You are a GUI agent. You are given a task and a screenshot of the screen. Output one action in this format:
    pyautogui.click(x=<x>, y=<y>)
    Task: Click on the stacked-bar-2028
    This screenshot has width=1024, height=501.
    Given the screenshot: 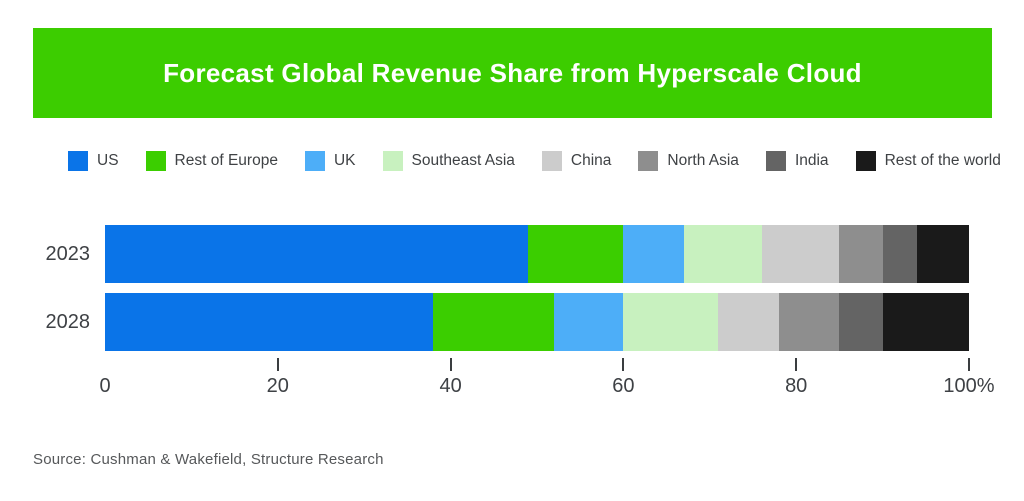 What is the action you would take?
    pyautogui.click(x=537, y=322)
    